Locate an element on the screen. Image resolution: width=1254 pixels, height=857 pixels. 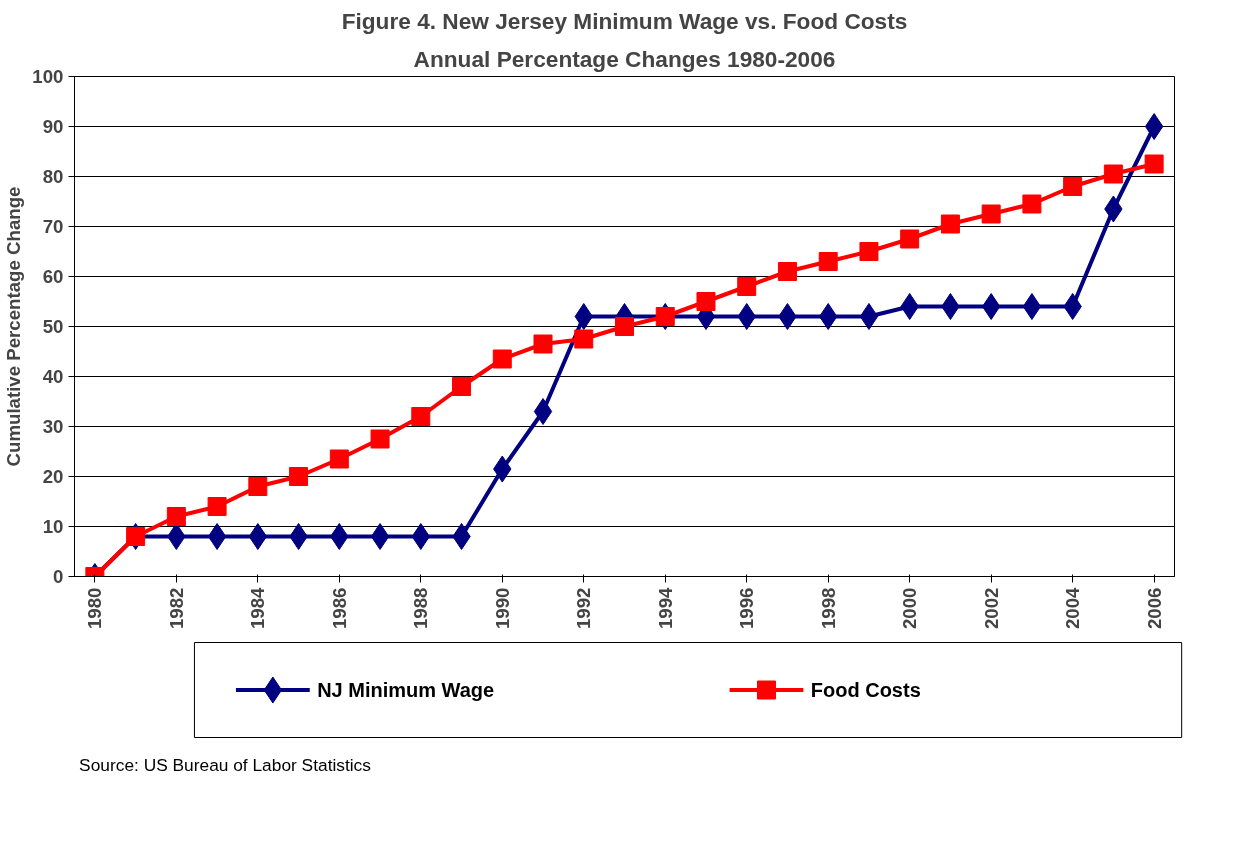
x-tick-label: 2002 is located at coordinates (991, 608).